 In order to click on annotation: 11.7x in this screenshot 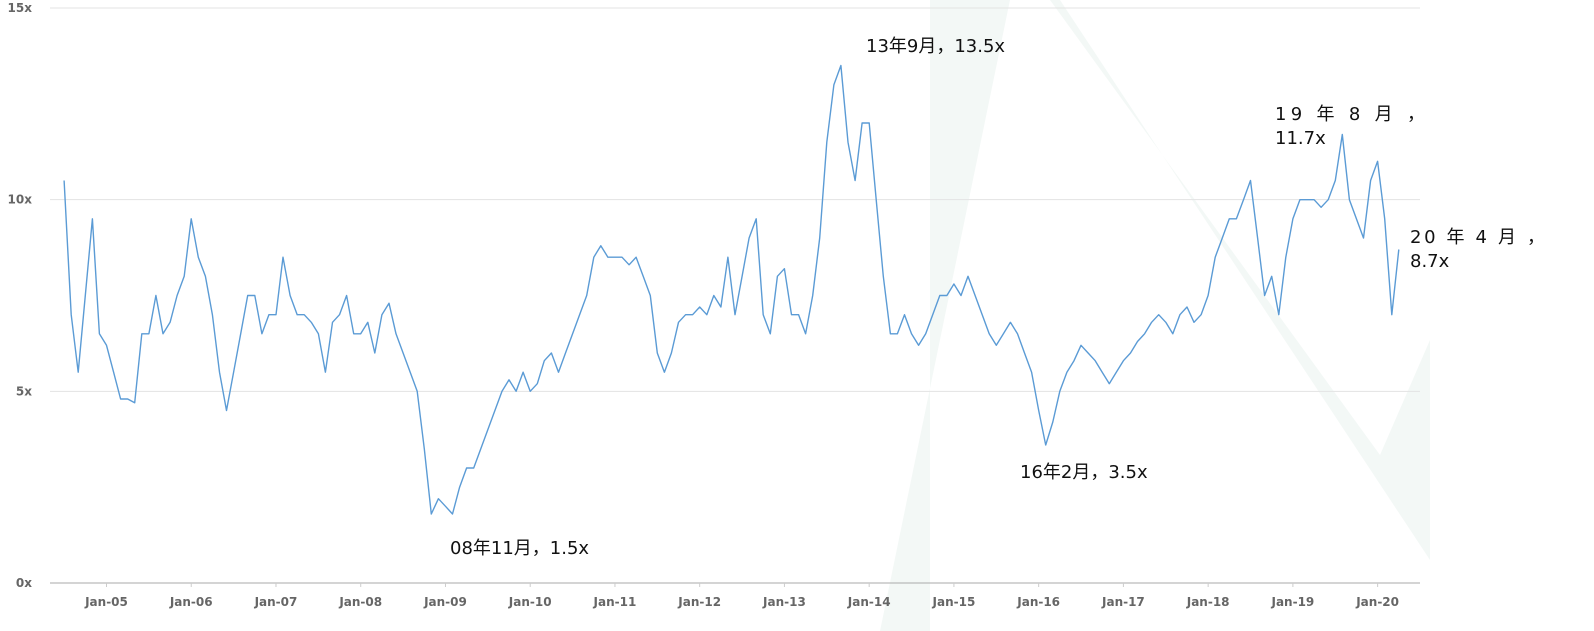, I will do `click(1300, 138)`.